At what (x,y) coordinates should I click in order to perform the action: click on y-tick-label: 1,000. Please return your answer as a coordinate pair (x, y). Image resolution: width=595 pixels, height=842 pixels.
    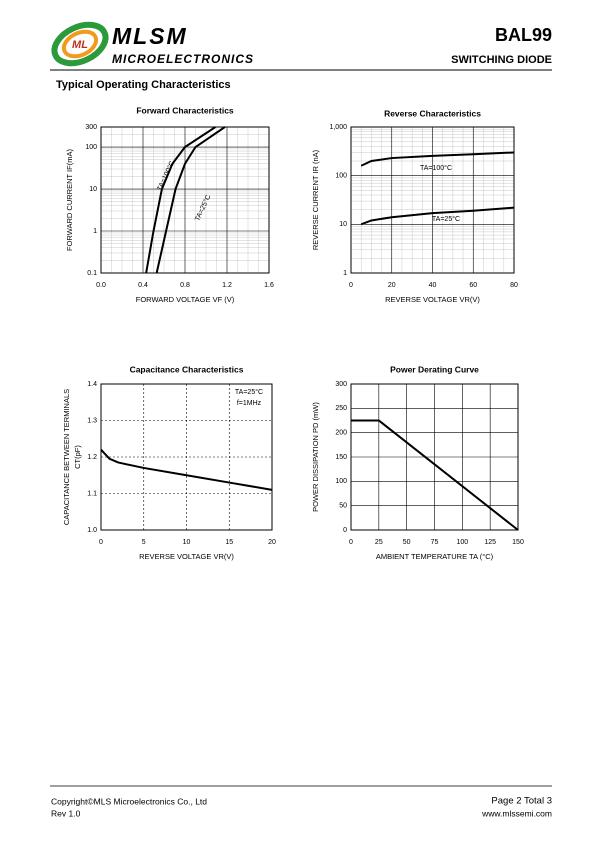
    Looking at the image, I should click on (338, 127).